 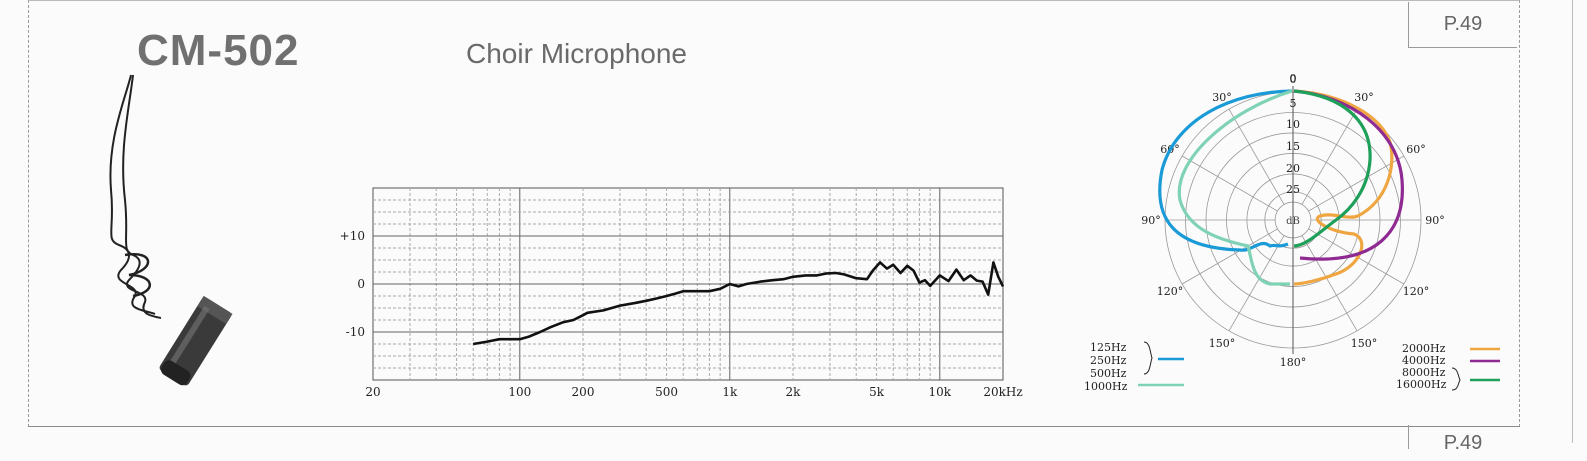 I want to click on y-tick-label: -10, so click(x=355, y=332).